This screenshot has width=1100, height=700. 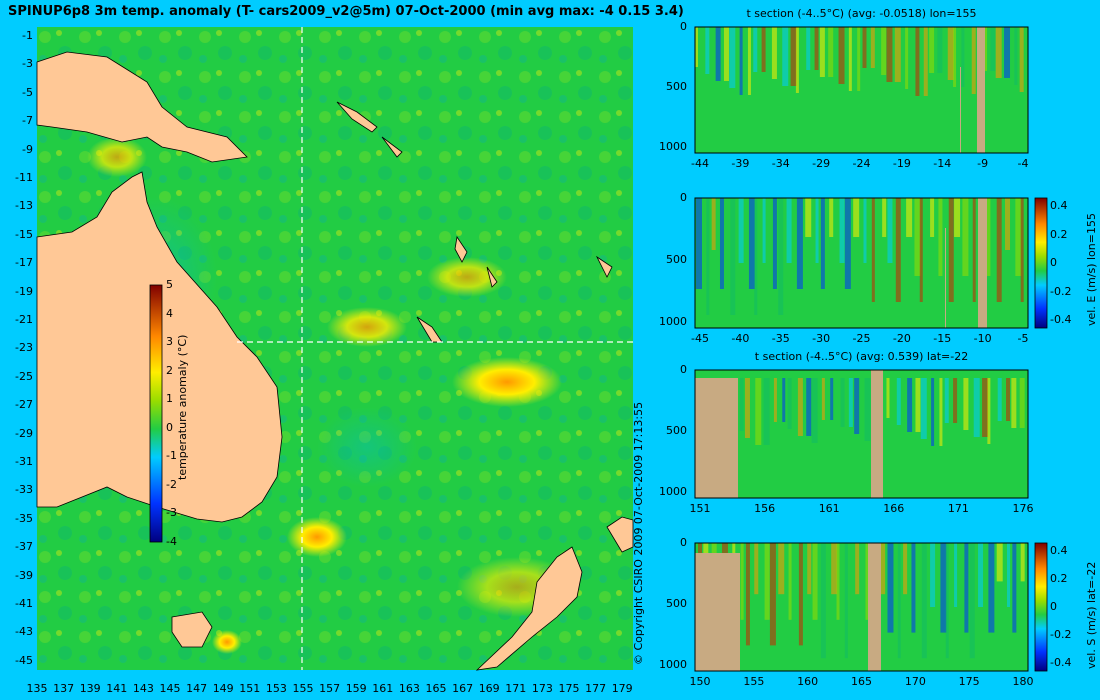 What do you see at coordinates (303, 688) in the screenshot?
I see `map-x-tick: 155` at bounding box center [303, 688].